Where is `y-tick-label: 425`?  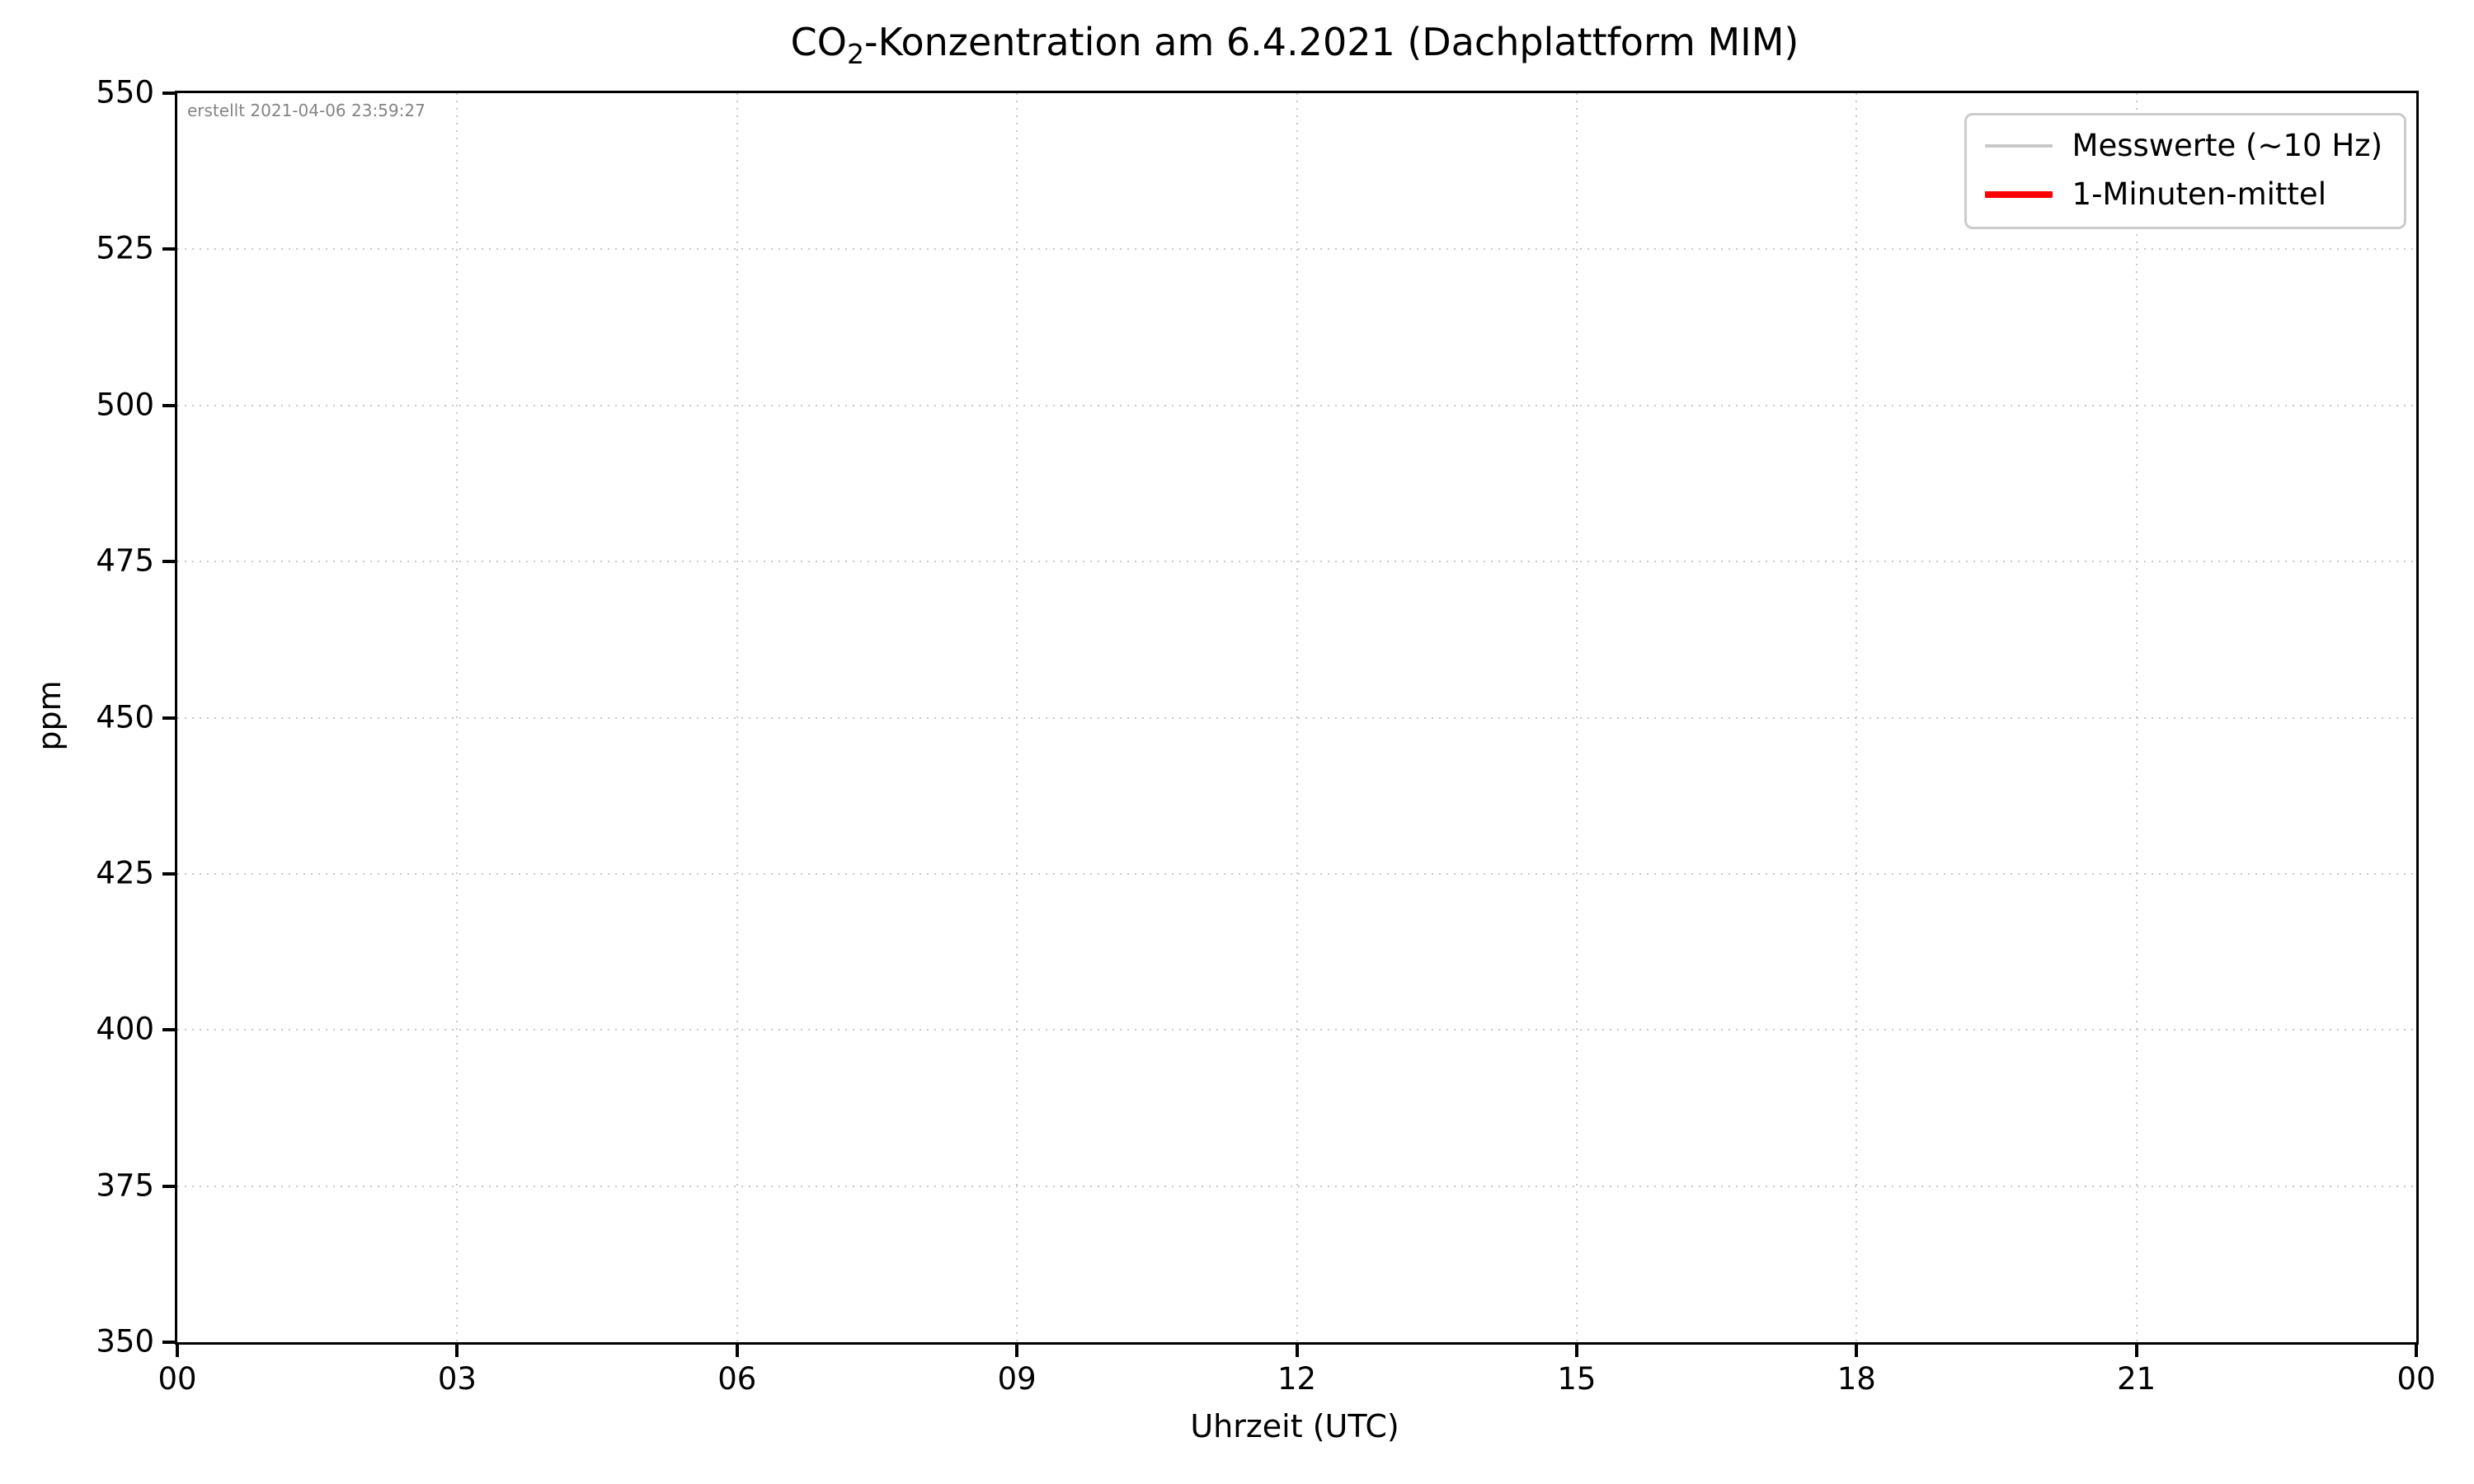
y-tick-label: 425 is located at coordinates (125, 873).